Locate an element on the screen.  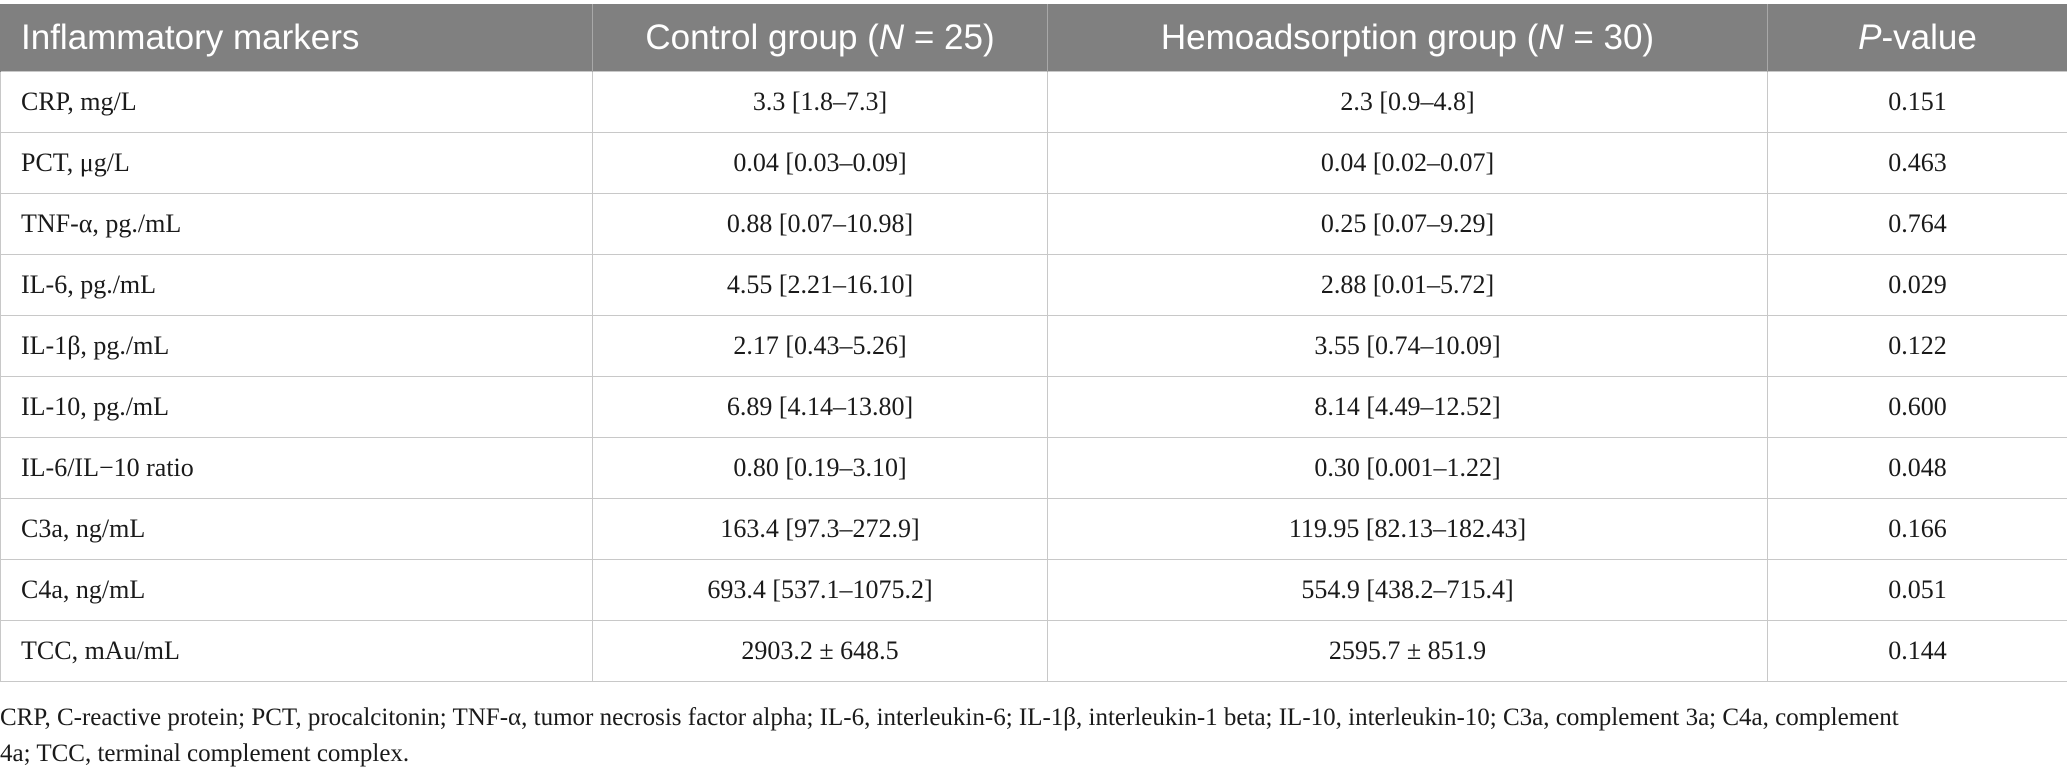
cell-control: 163.4 [97.3–272.9] is located at coordinates (820, 529).